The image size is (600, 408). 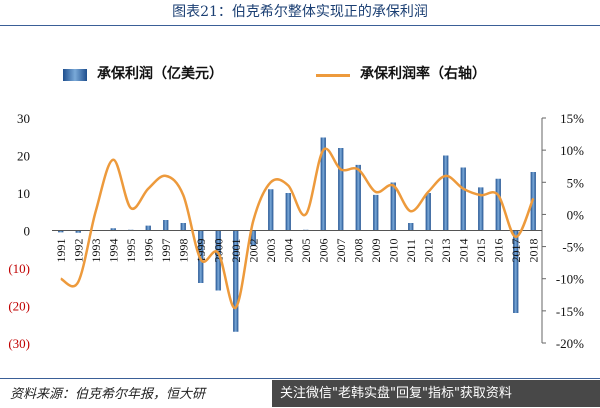 I want to click on bar-2014, so click(x=463, y=199).